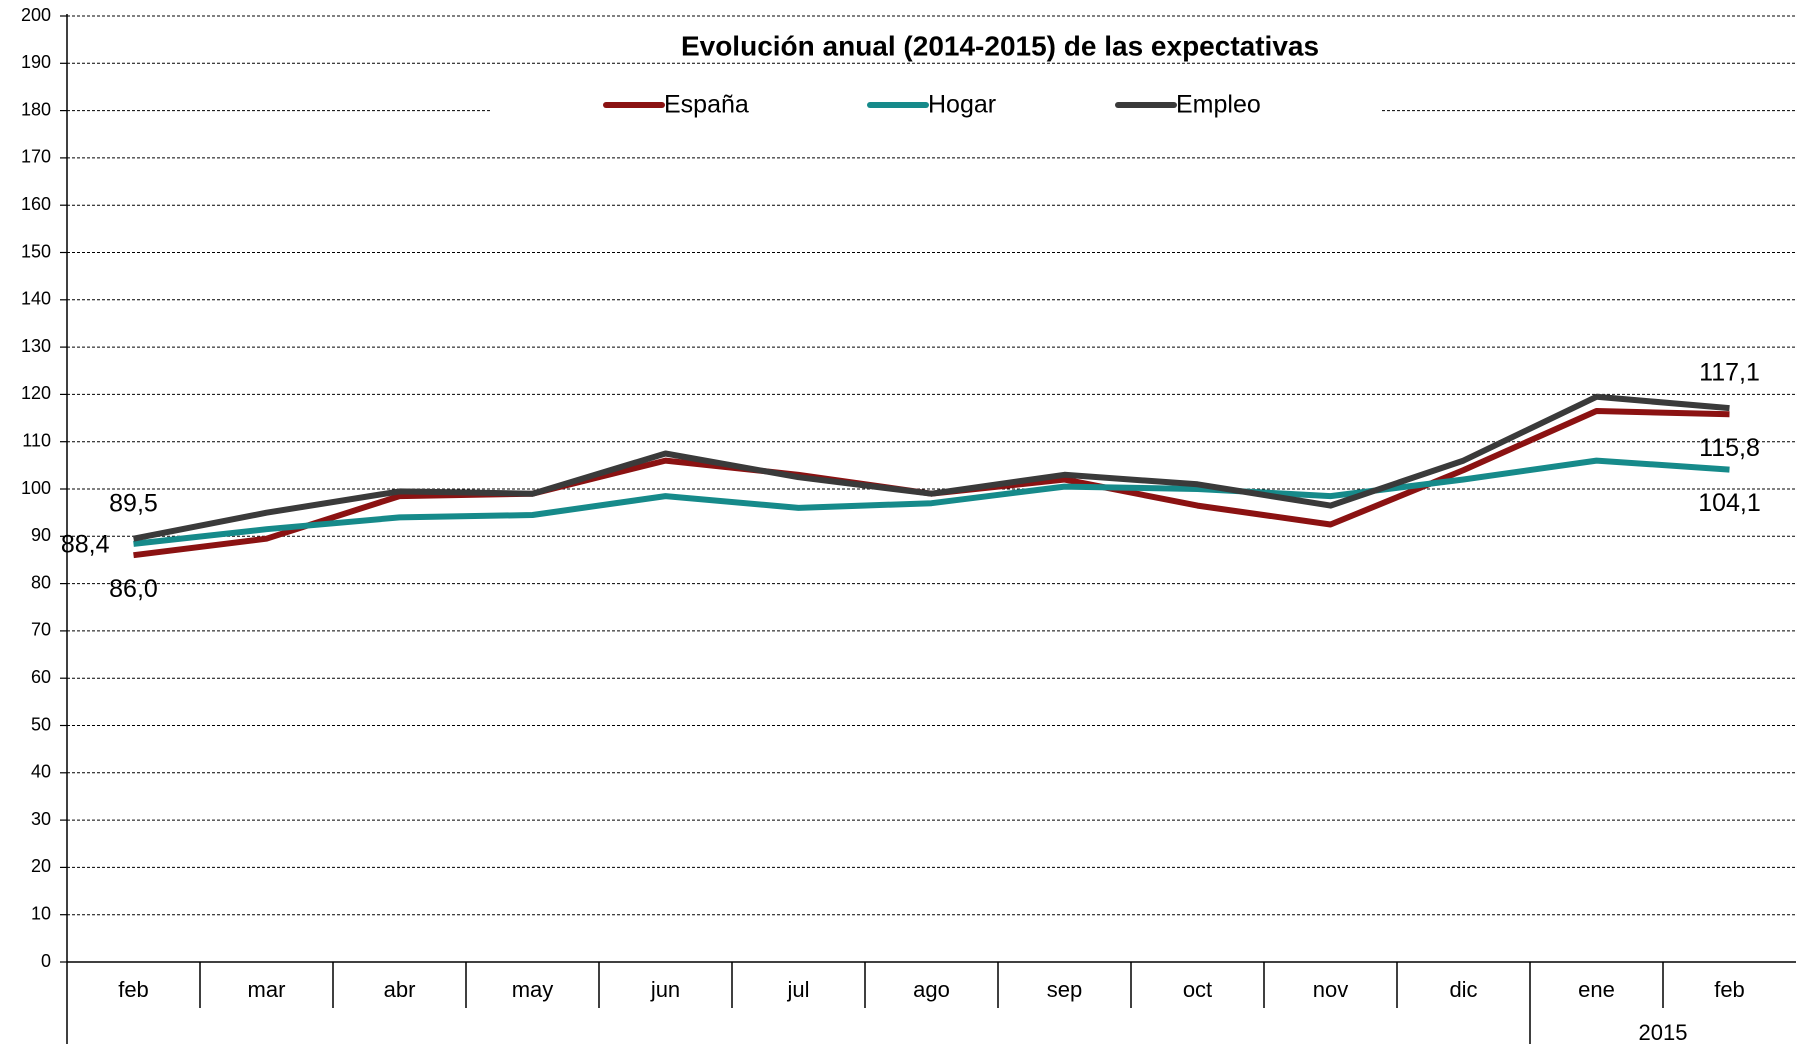  Describe the element at coordinates (36, 157) in the screenshot. I see `y-tick-label: 170` at that location.